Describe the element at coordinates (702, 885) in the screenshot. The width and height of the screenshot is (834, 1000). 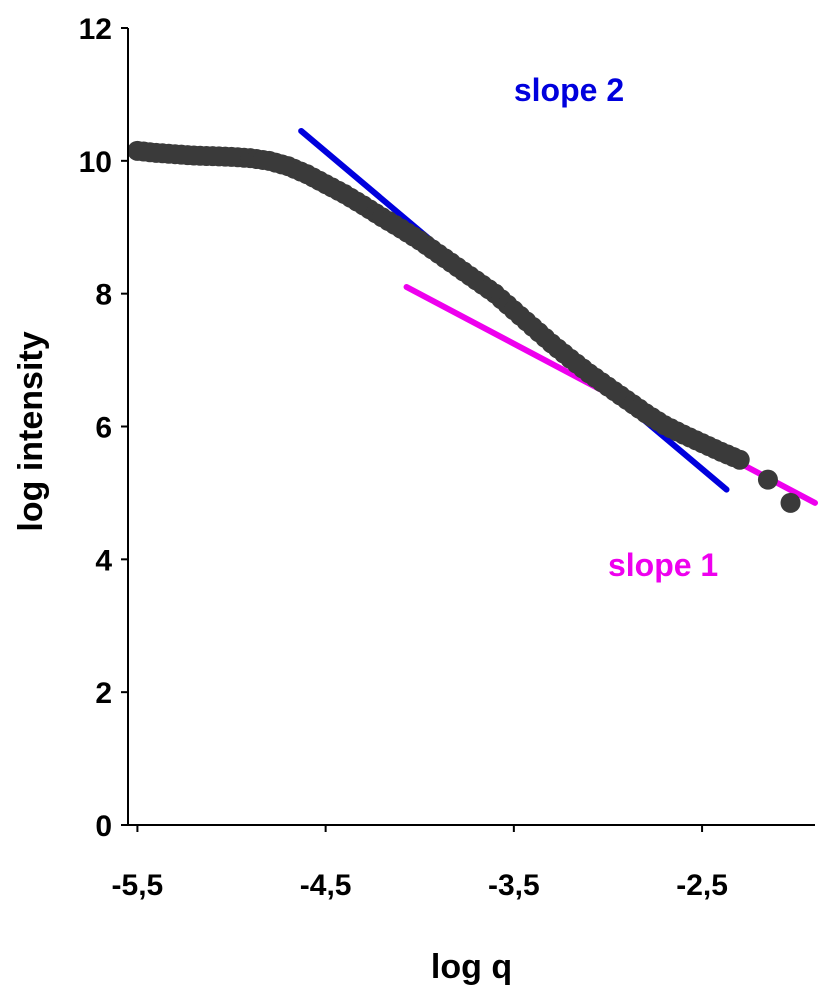
I see `x-tick-label: -2,5` at that location.